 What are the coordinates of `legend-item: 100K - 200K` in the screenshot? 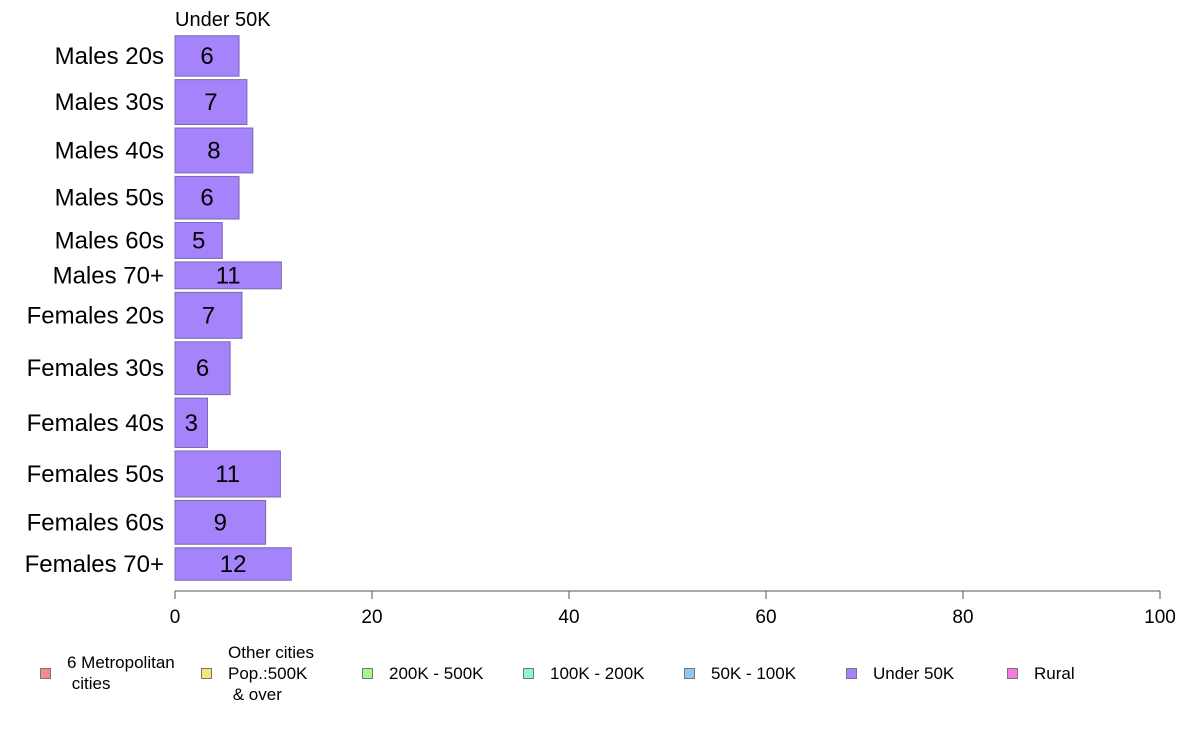 It's located at (584, 673).